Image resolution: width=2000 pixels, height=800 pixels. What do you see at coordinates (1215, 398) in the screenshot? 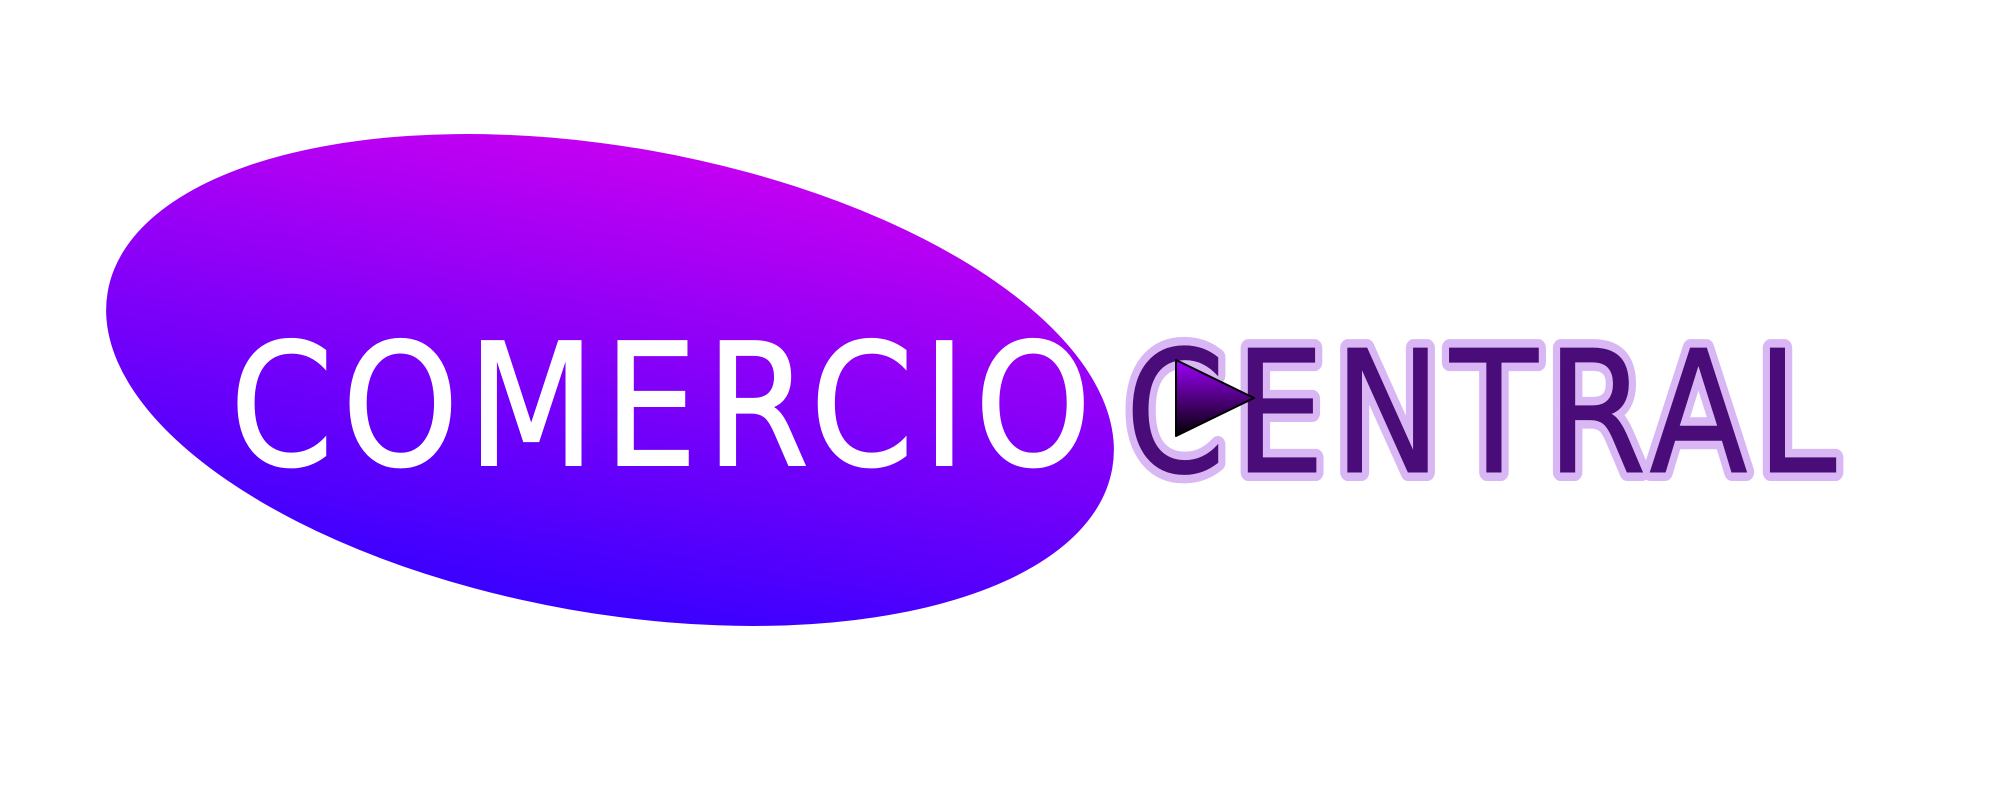
I see `play-triangle-icon` at bounding box center [1215, 398].